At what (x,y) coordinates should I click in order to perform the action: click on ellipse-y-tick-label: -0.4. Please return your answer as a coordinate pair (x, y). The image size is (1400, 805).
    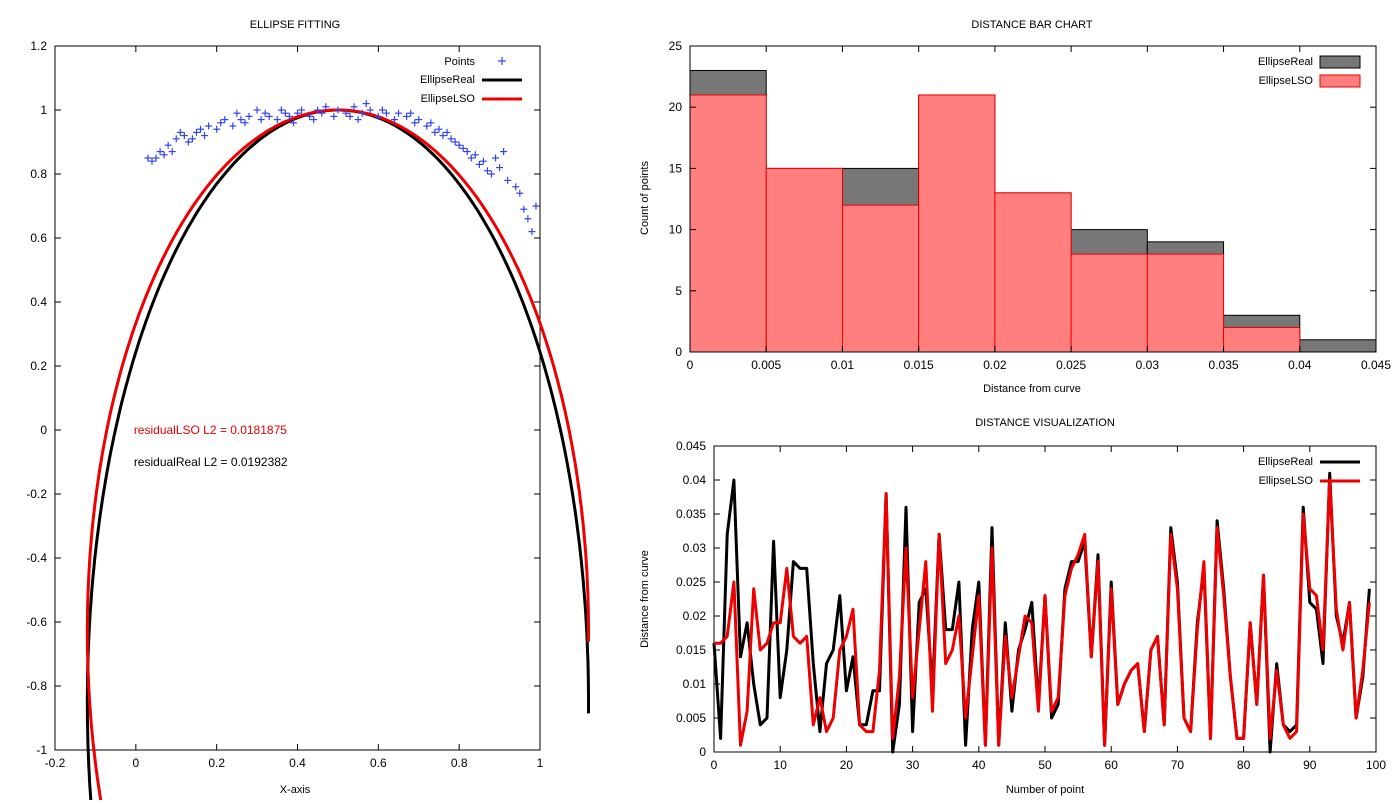
    Looking at the image, I should click on (36, 558).